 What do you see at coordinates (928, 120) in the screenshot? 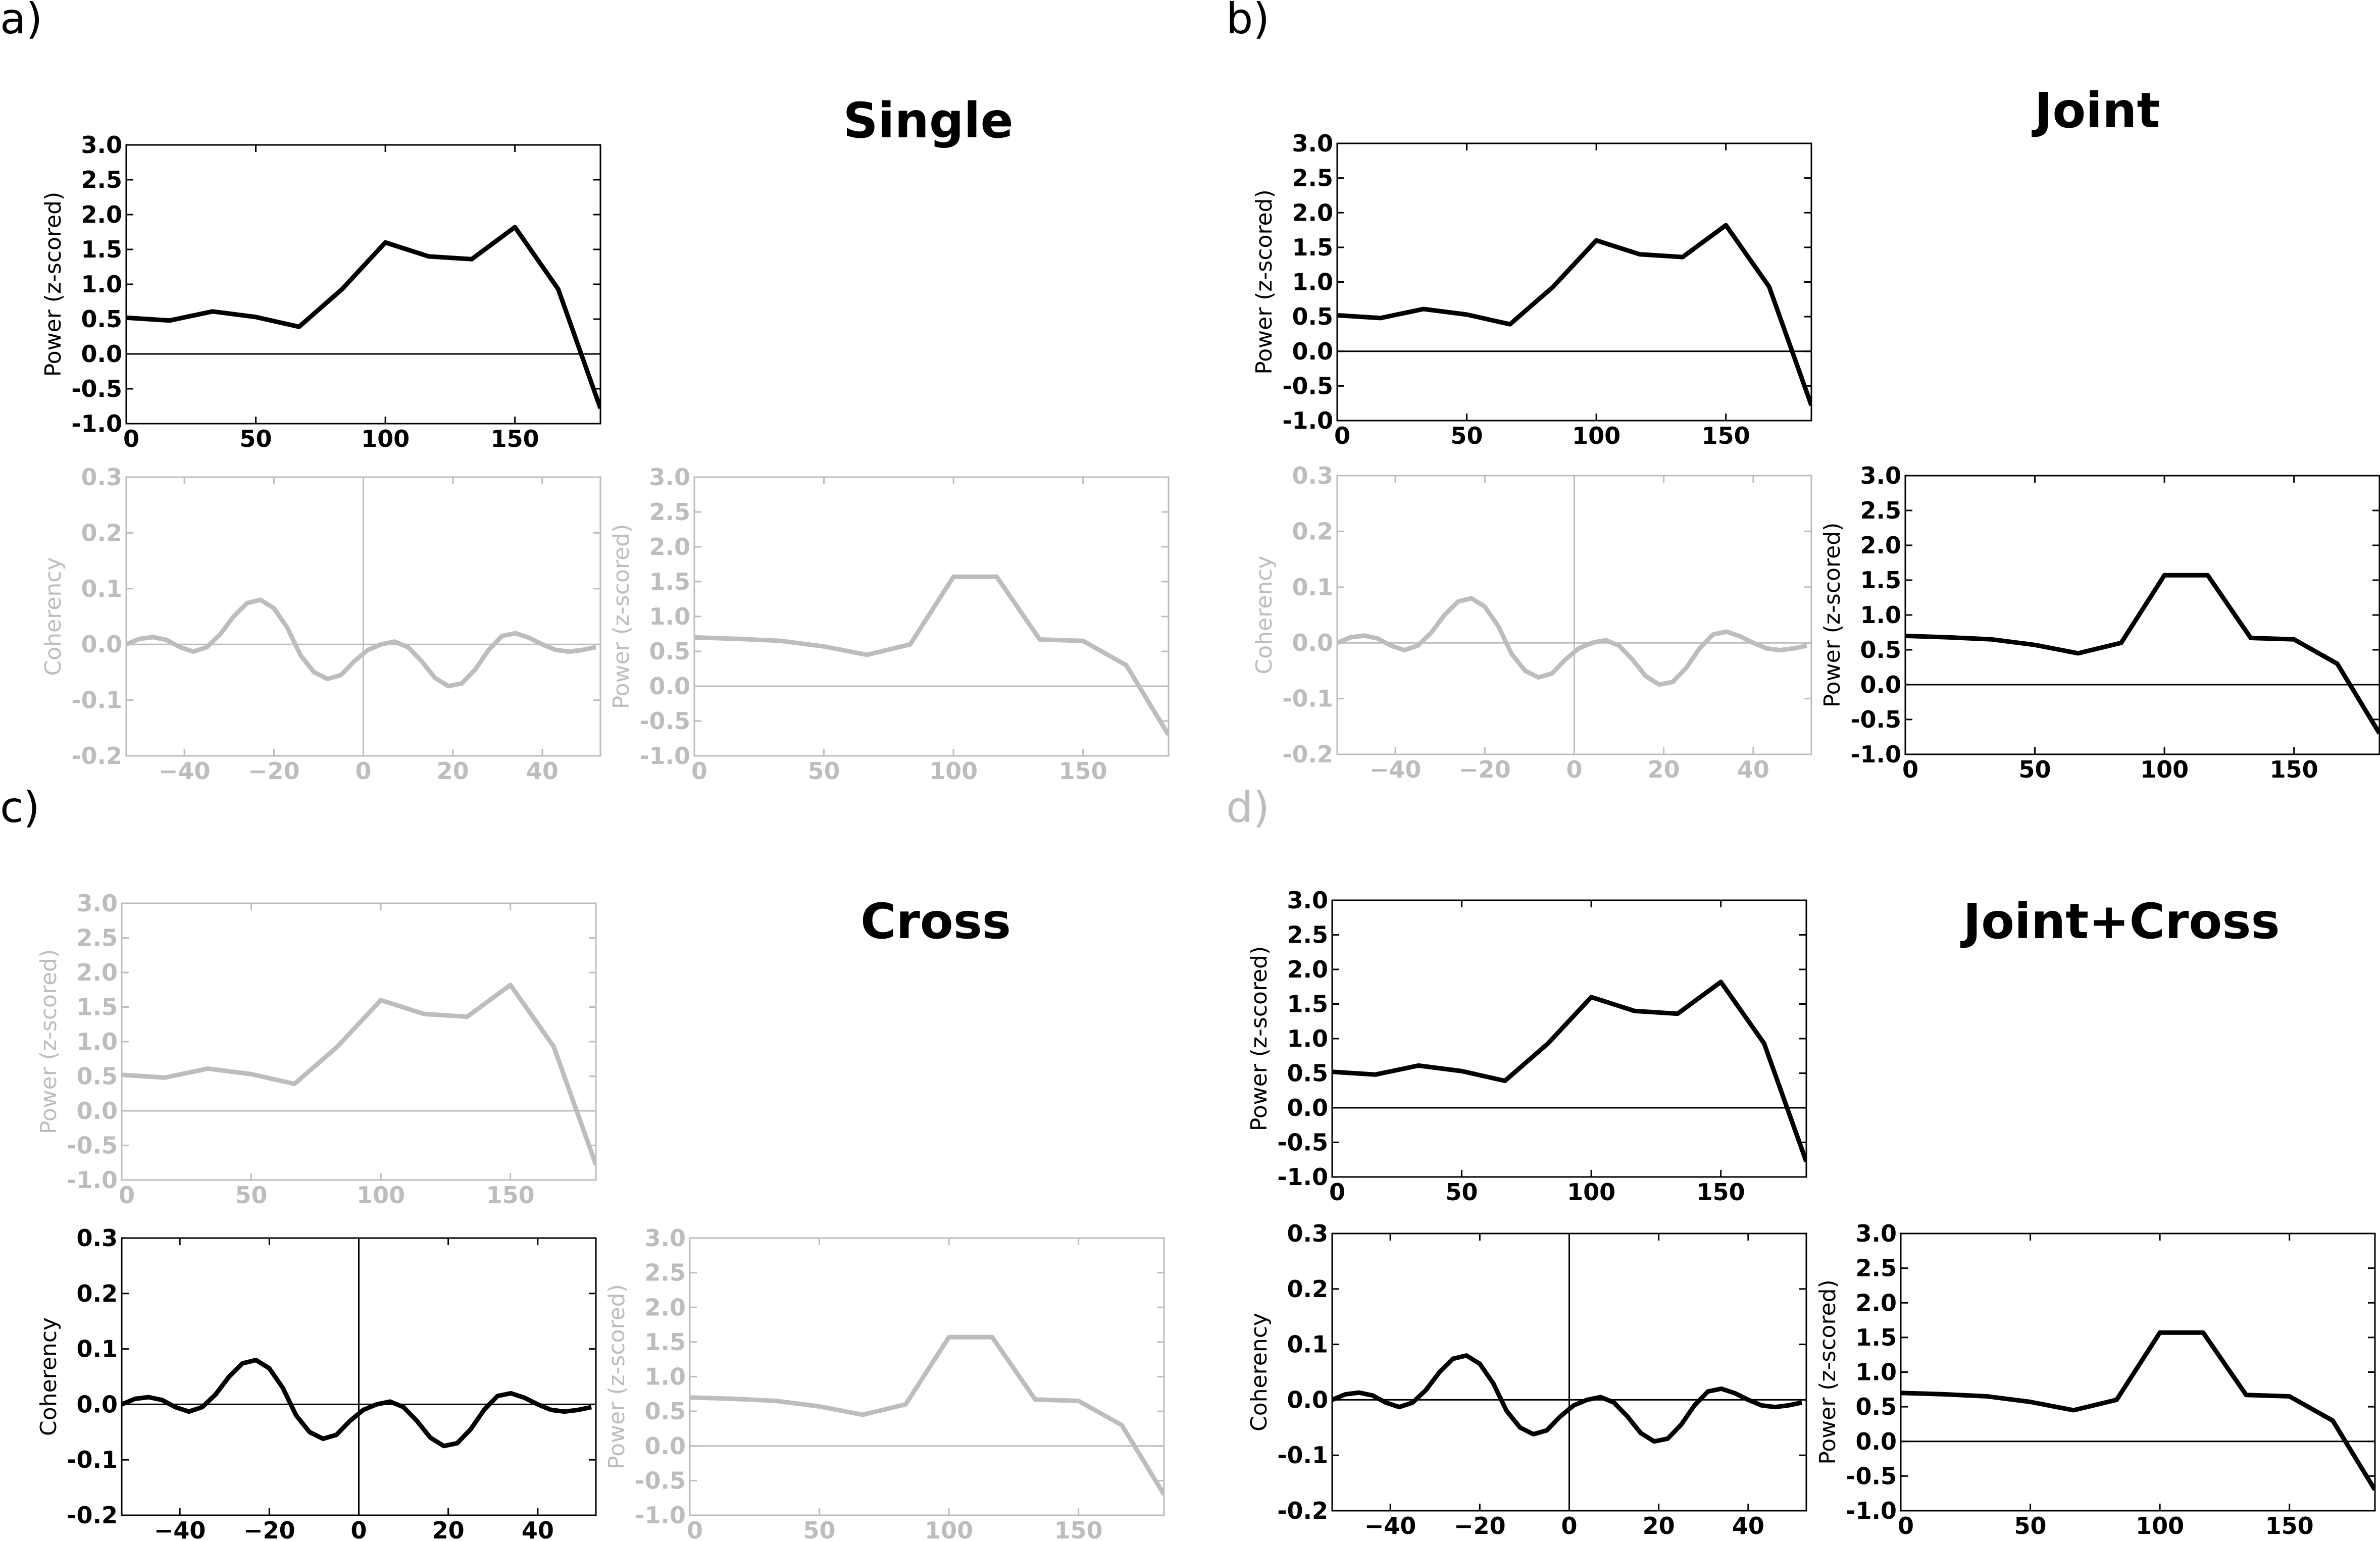
I see `panel-a-title: Single` at bounding box center [928, 120].